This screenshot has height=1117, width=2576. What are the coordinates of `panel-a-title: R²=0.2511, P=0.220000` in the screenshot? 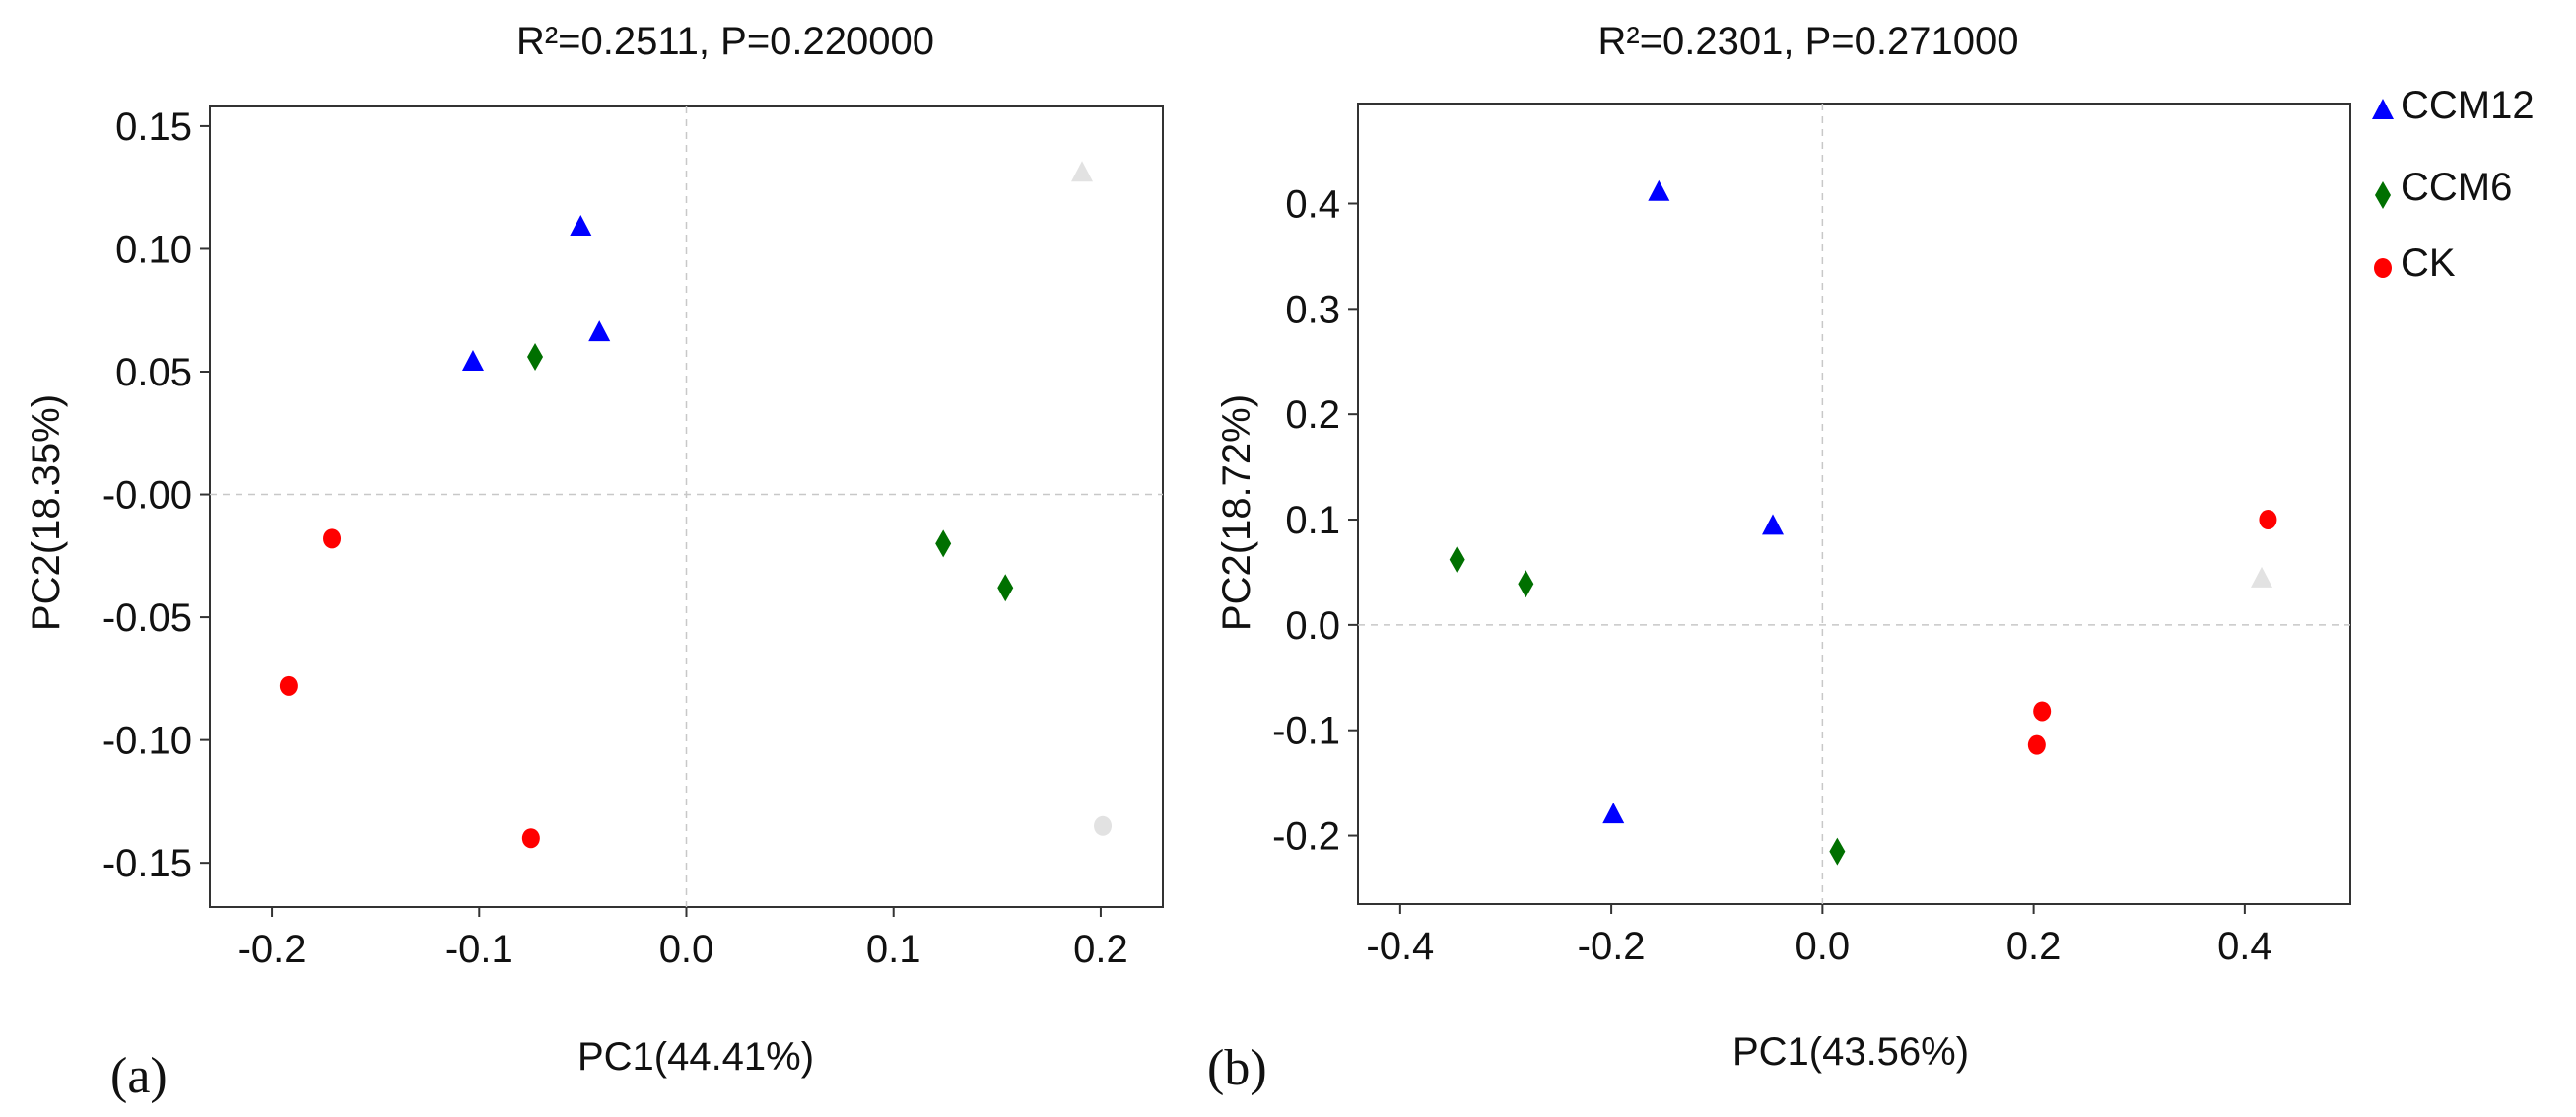 It's located at (725, 41).